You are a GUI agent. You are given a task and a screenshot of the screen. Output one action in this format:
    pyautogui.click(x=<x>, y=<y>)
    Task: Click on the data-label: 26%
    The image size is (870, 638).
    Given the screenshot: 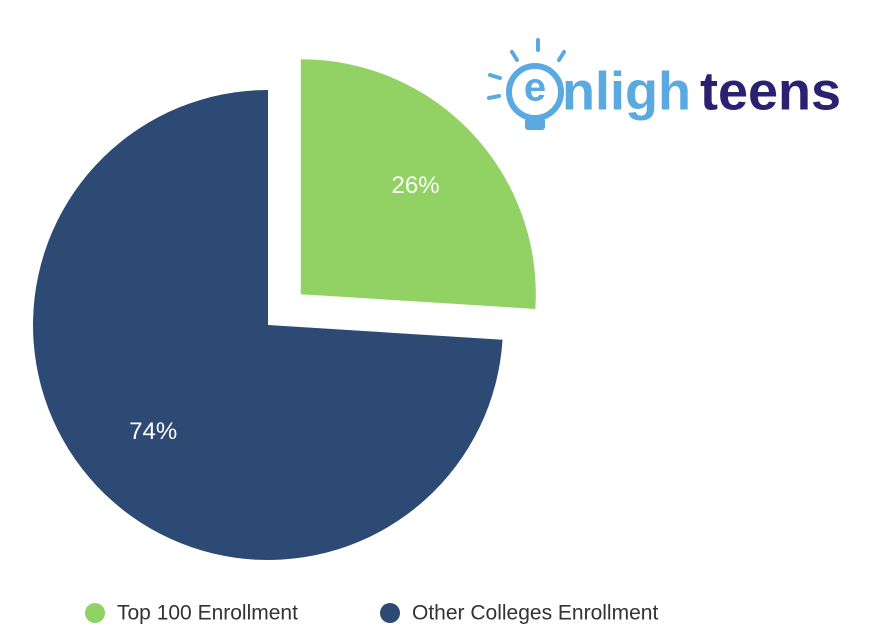 What is the action you would take?
    pyautogui.click(x=416, y=185)
    